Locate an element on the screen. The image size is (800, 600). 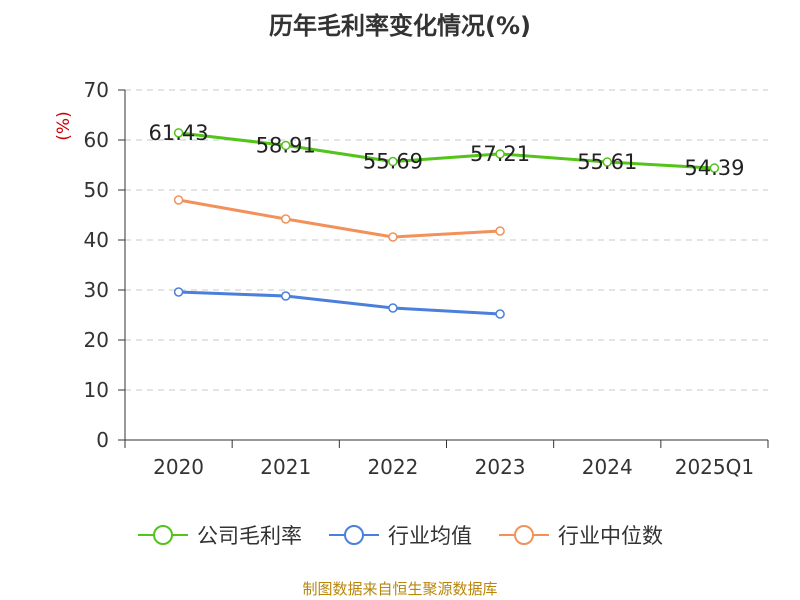
data-label: 55.61 is located at coordinates (607, 162).